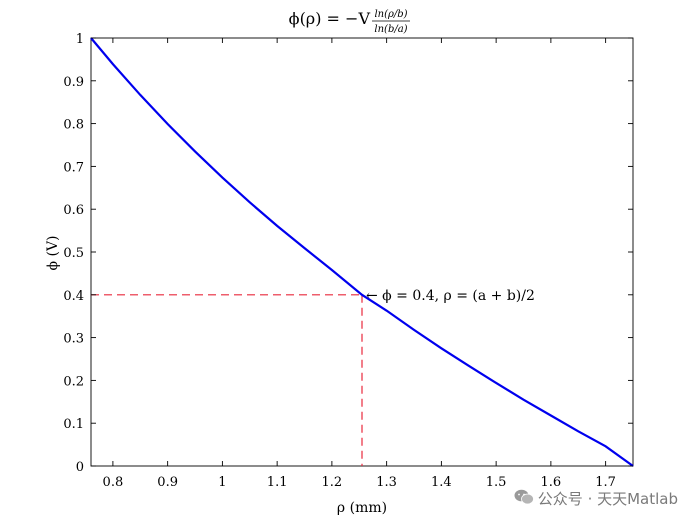  What do you see at coordinates (524, 499) in the screenshot?
I see `wechat-icon` at bounding box center [524, 499].